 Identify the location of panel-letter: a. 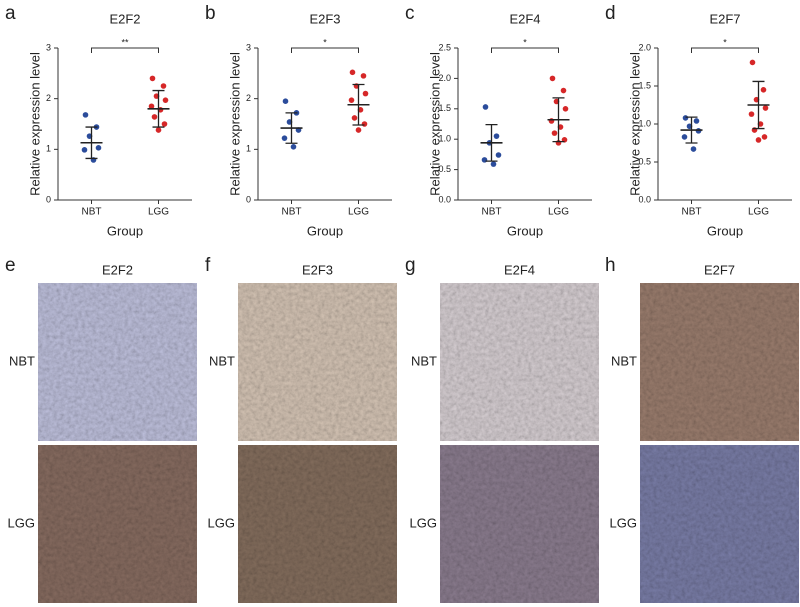
(10, 13).